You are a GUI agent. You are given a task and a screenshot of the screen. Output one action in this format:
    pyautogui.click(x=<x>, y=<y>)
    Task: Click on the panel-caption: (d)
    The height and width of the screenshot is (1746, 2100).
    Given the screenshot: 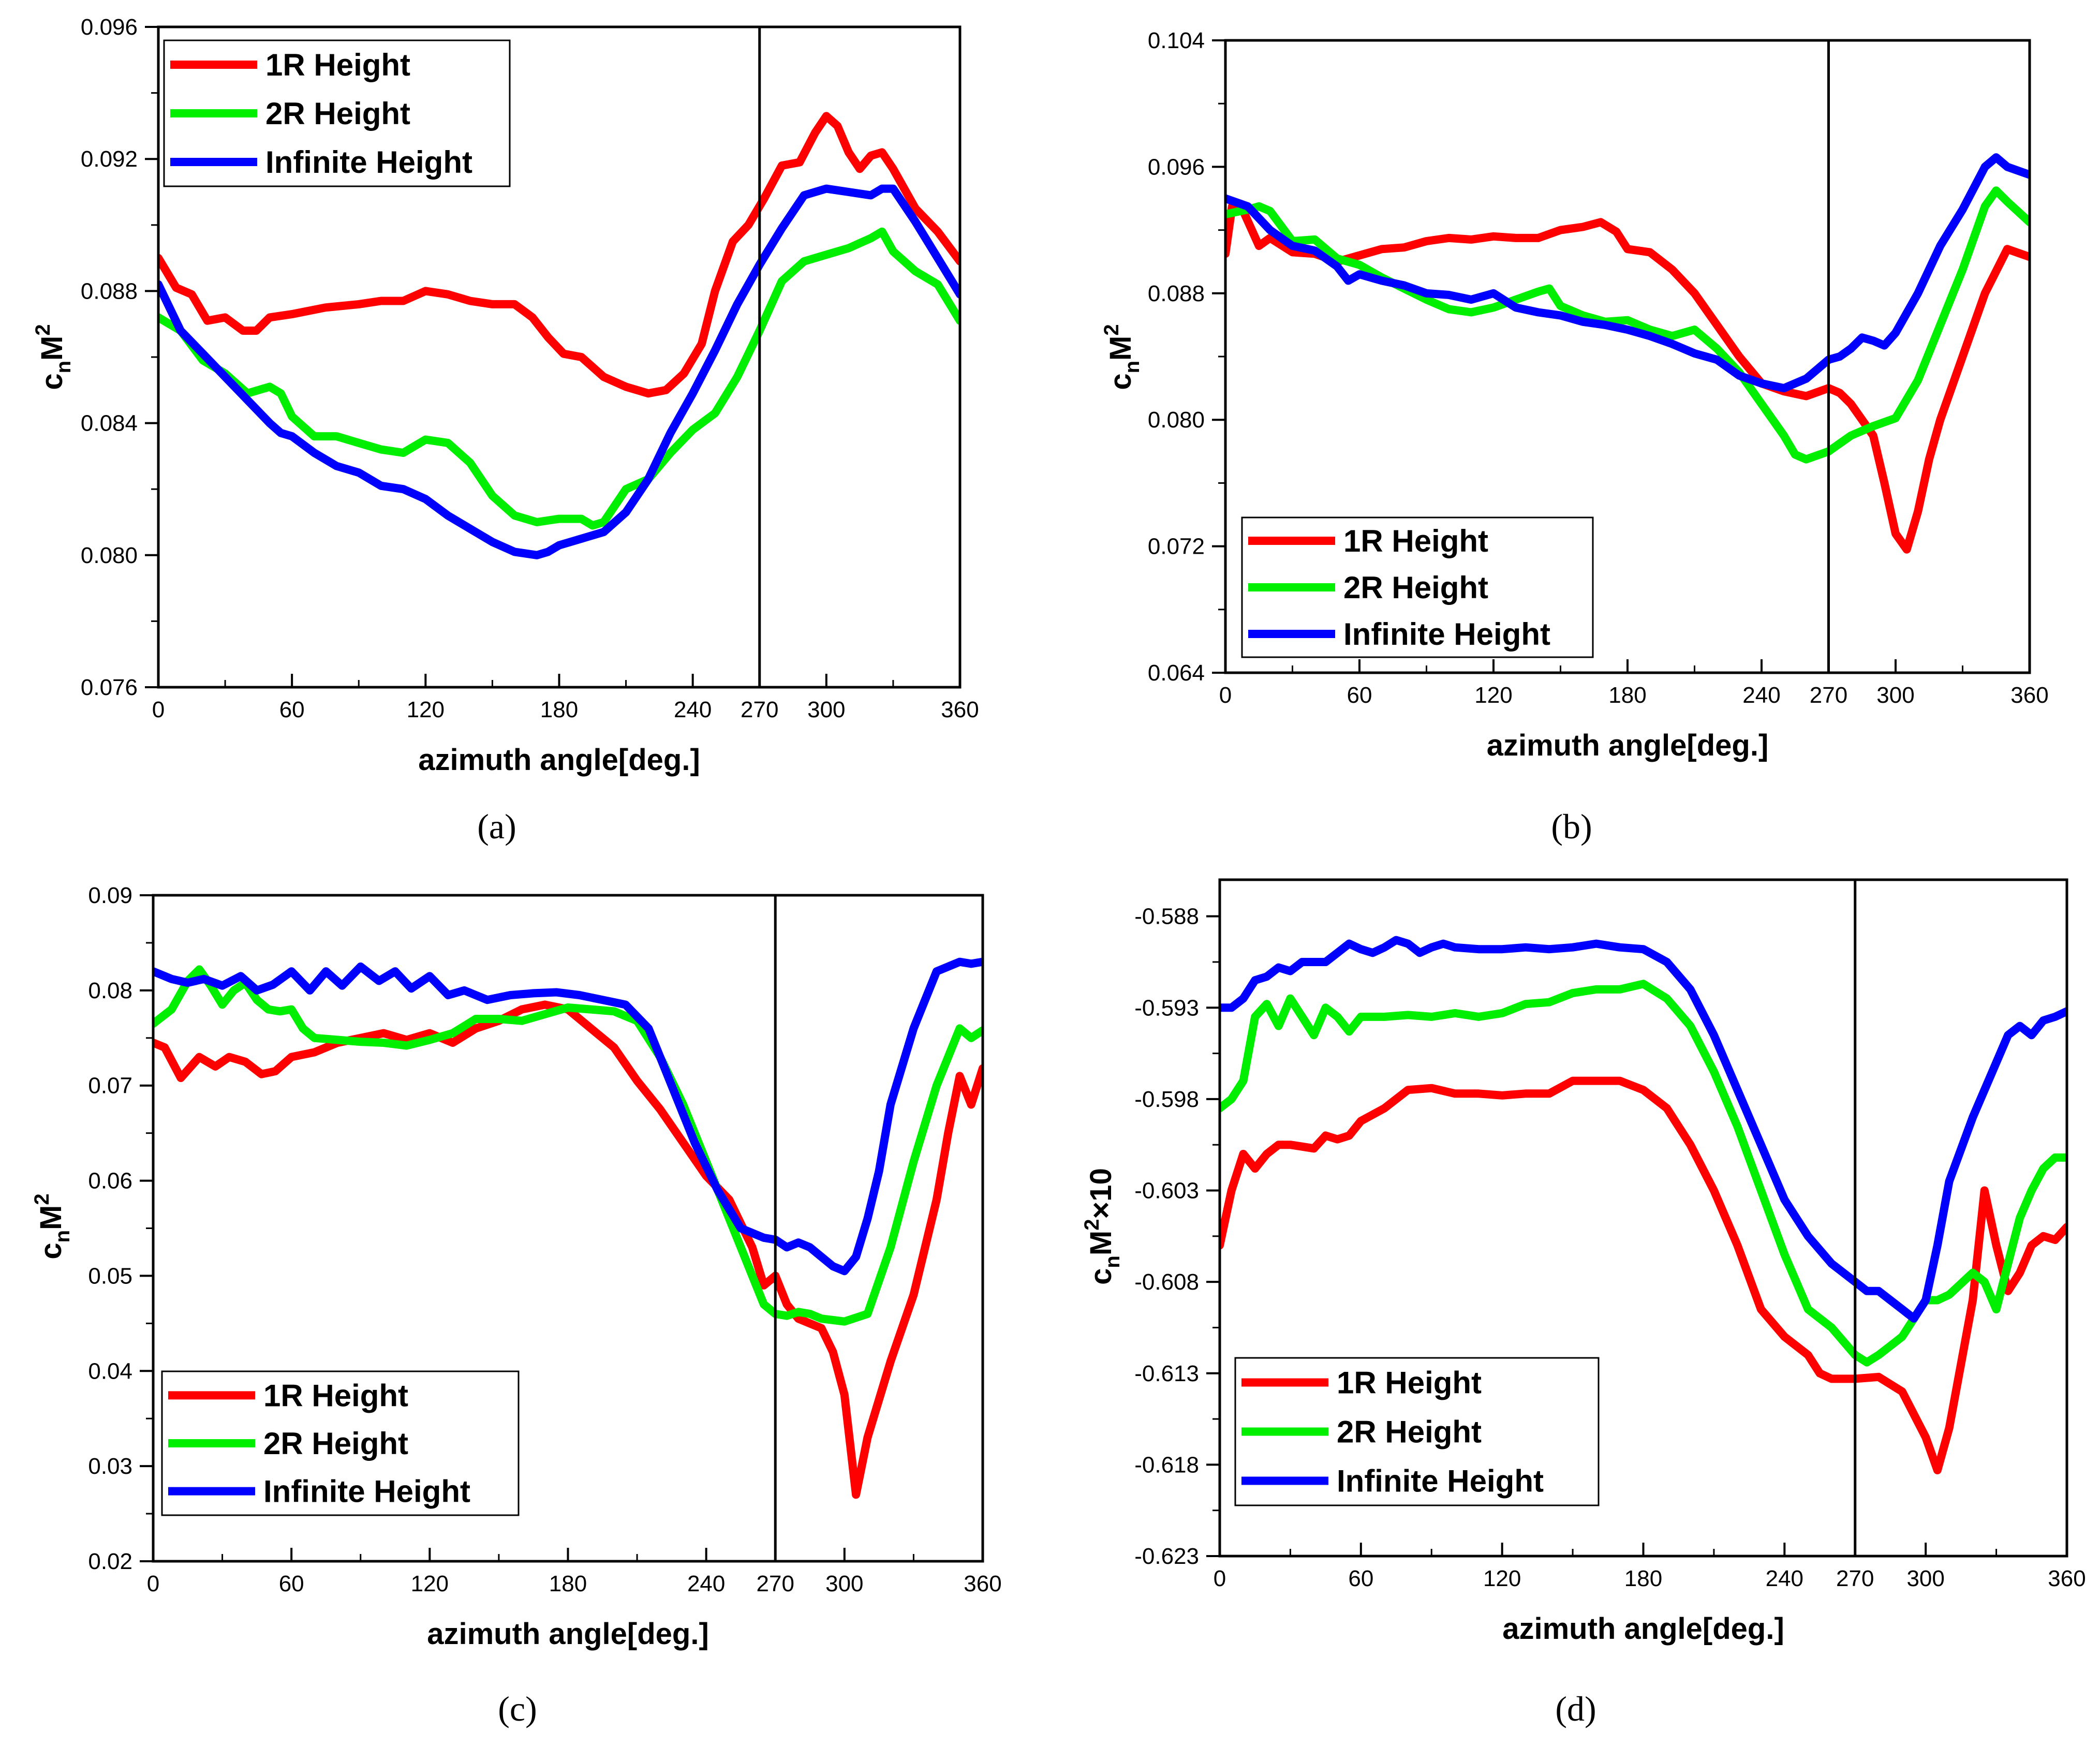 What is the action you would take?
    pyautogui.click(x=1575, y=1709)
    